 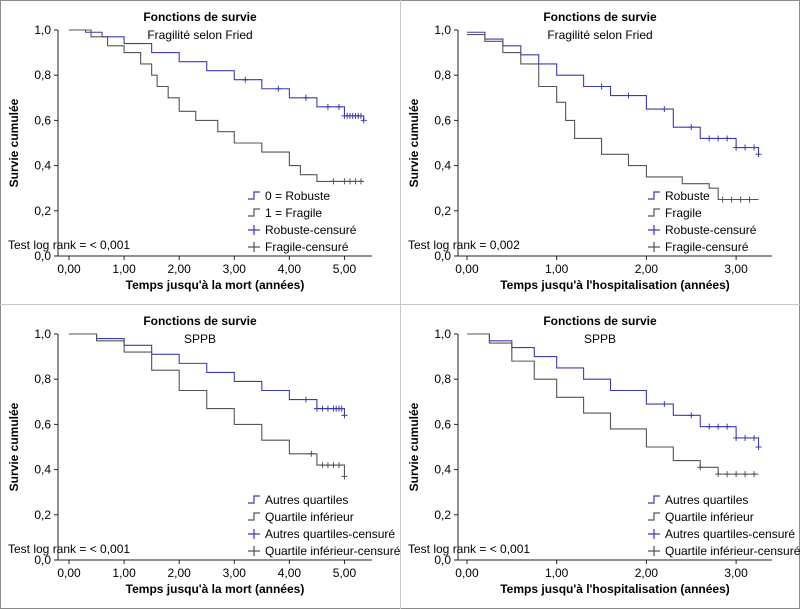 I want to click on chart-subtitle: SPPB, so click(x=600, y=339).